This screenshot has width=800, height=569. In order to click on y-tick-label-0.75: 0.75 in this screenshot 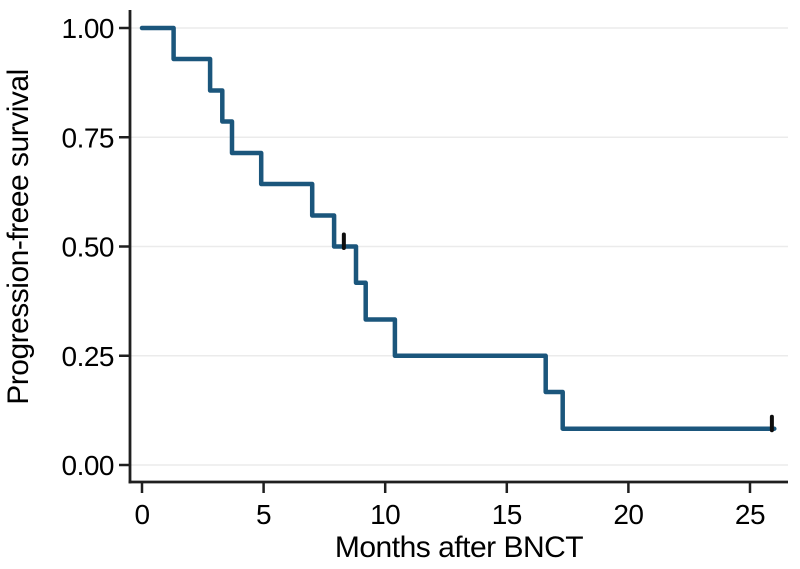, I will do `click(88, 137)`.